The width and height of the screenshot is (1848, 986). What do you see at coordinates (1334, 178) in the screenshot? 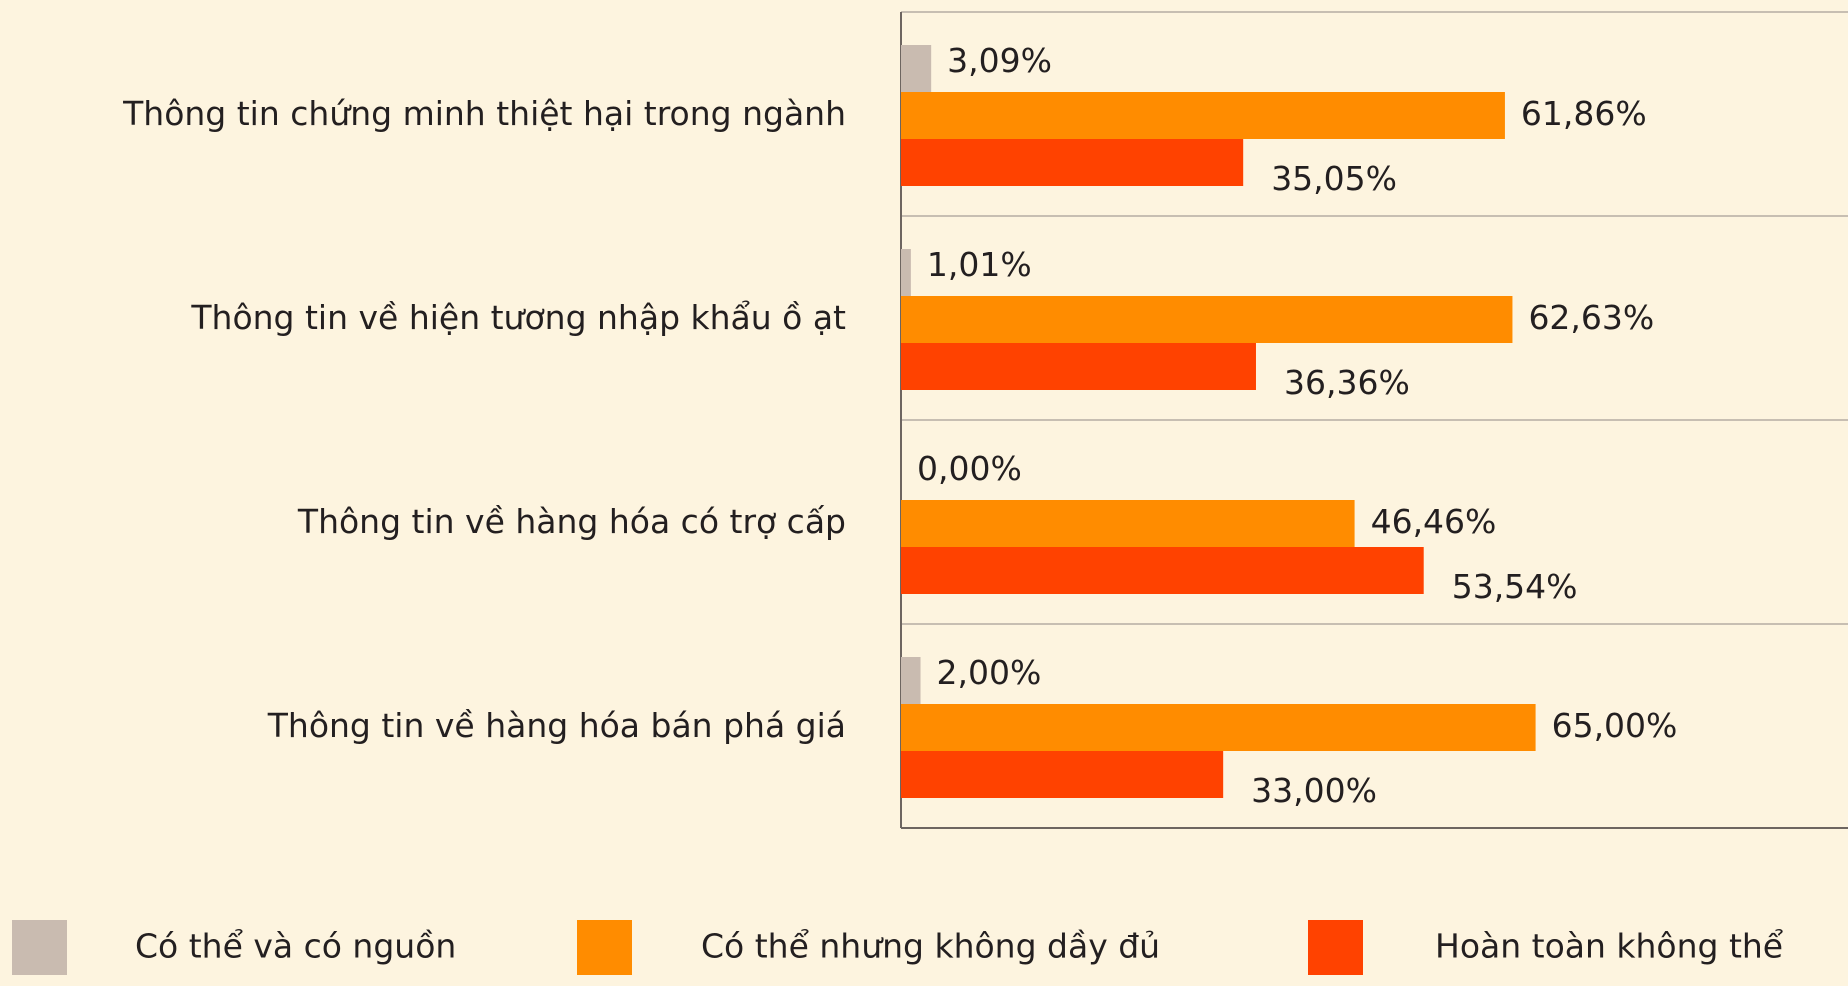
I see `value-label: 35,05%` at bounding box center [1334, 178].